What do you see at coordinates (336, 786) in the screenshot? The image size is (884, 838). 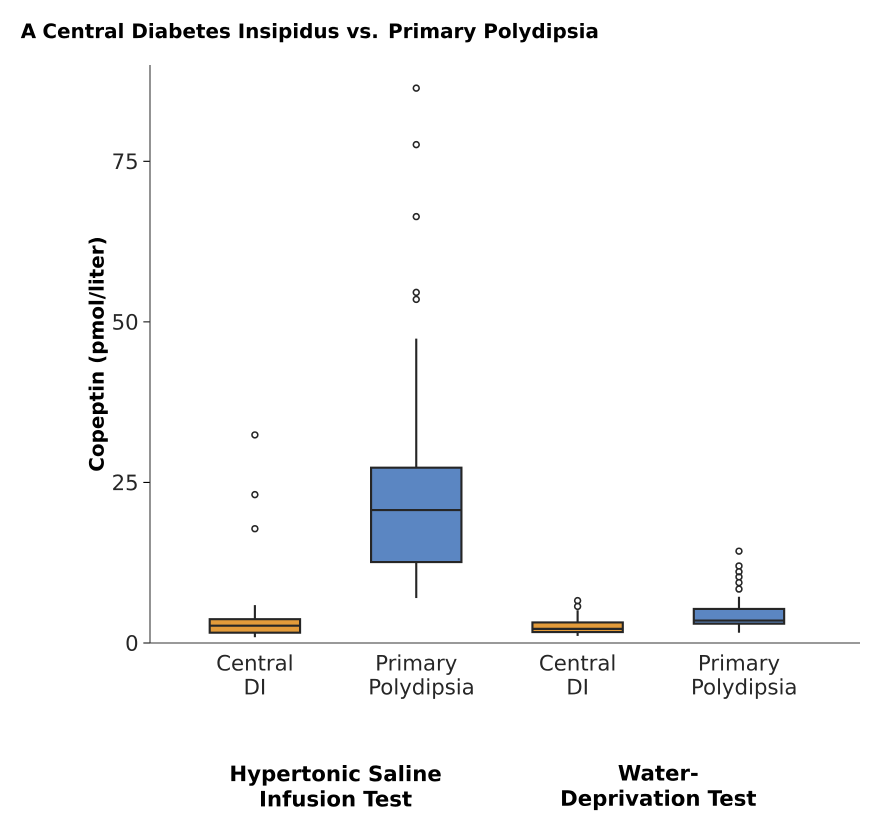 I see `text: Hypertonic Saline Infusion Test` at bounding box center [336, 786].